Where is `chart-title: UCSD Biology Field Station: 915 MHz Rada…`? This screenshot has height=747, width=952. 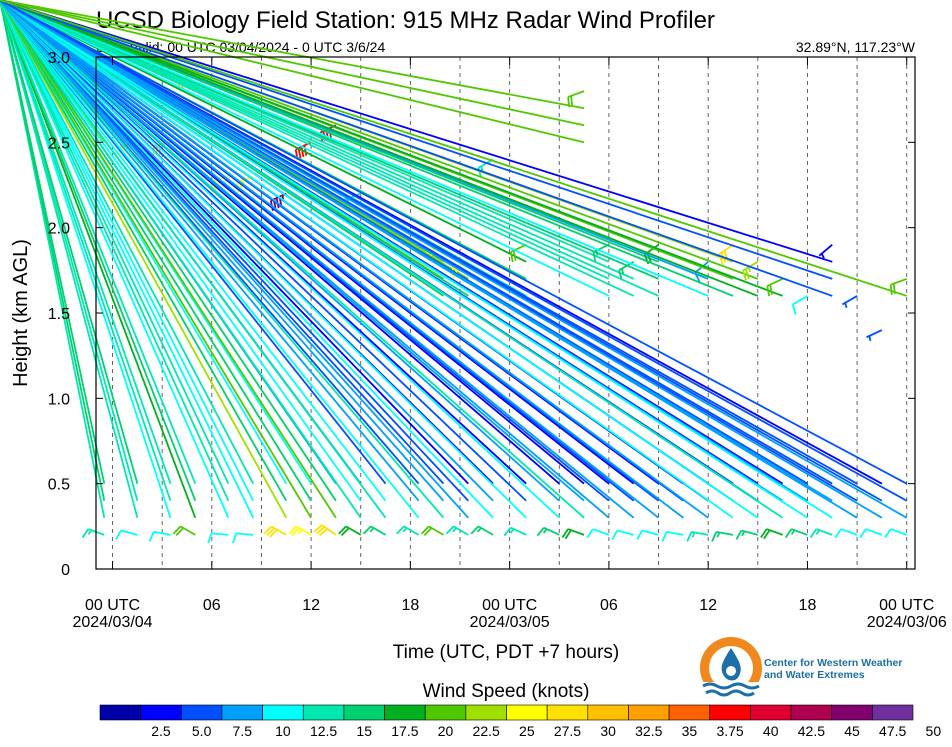 chart-title: UCSD Biology Field Station: 915 MHz Rada… is located at coordinates (405, 20).